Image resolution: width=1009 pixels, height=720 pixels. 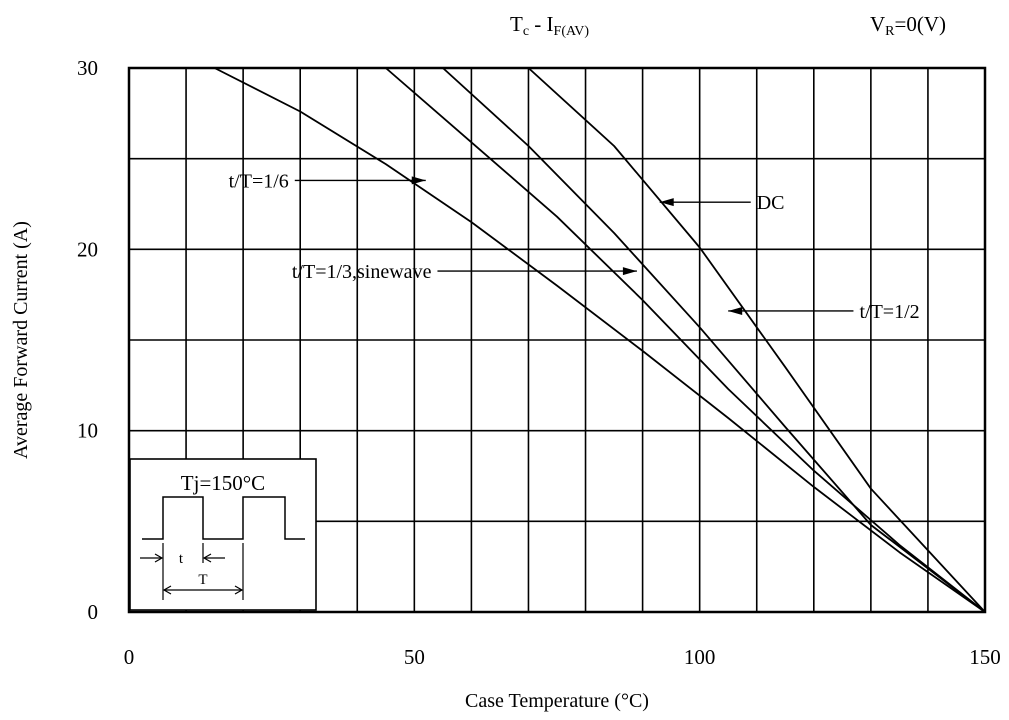 What do you see at coordinates (93, 612) in the screenshot?
I see `y-tick-label-0: 0` at bounding box center [93, 612].